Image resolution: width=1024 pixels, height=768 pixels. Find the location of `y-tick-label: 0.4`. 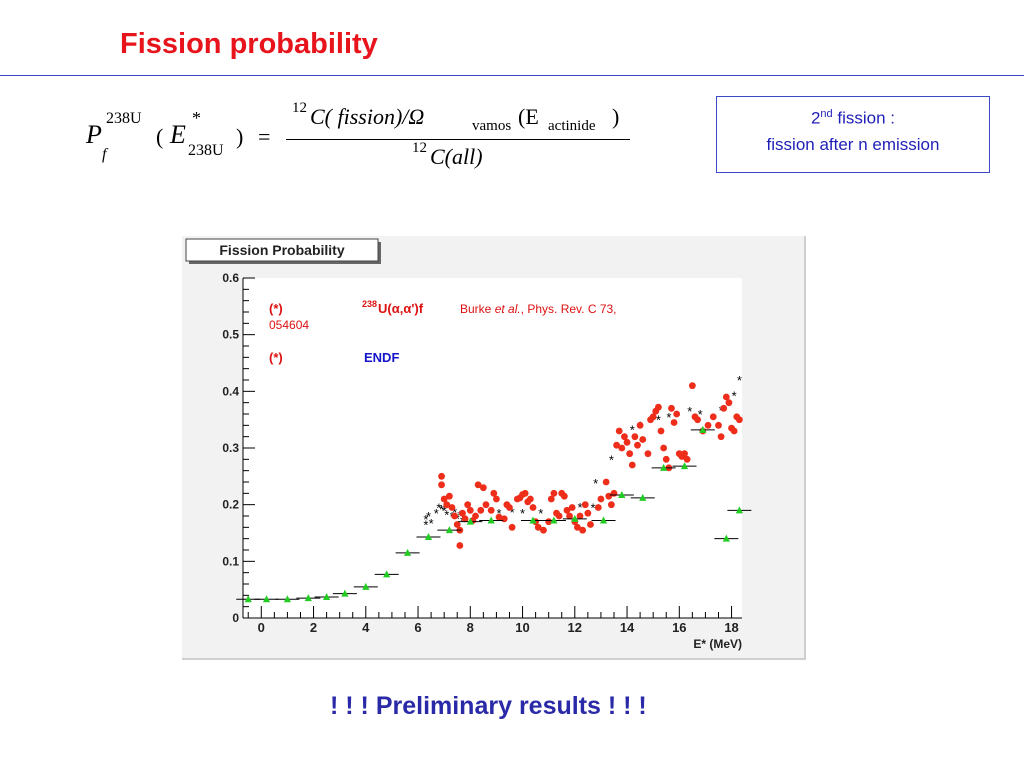

y-tick-label: 0.4 is located at coordinates (230, 391).